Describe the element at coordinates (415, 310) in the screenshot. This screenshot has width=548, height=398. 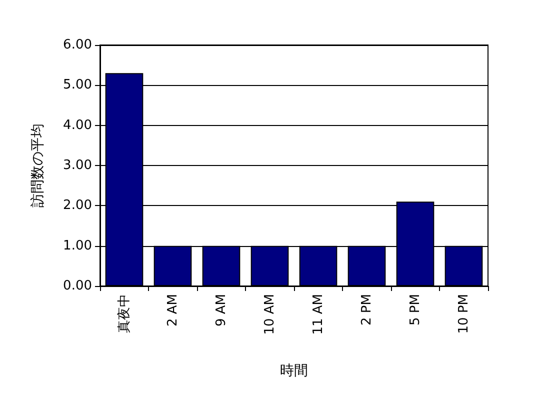
I see `x-tick-label: 5 PM` at that location.